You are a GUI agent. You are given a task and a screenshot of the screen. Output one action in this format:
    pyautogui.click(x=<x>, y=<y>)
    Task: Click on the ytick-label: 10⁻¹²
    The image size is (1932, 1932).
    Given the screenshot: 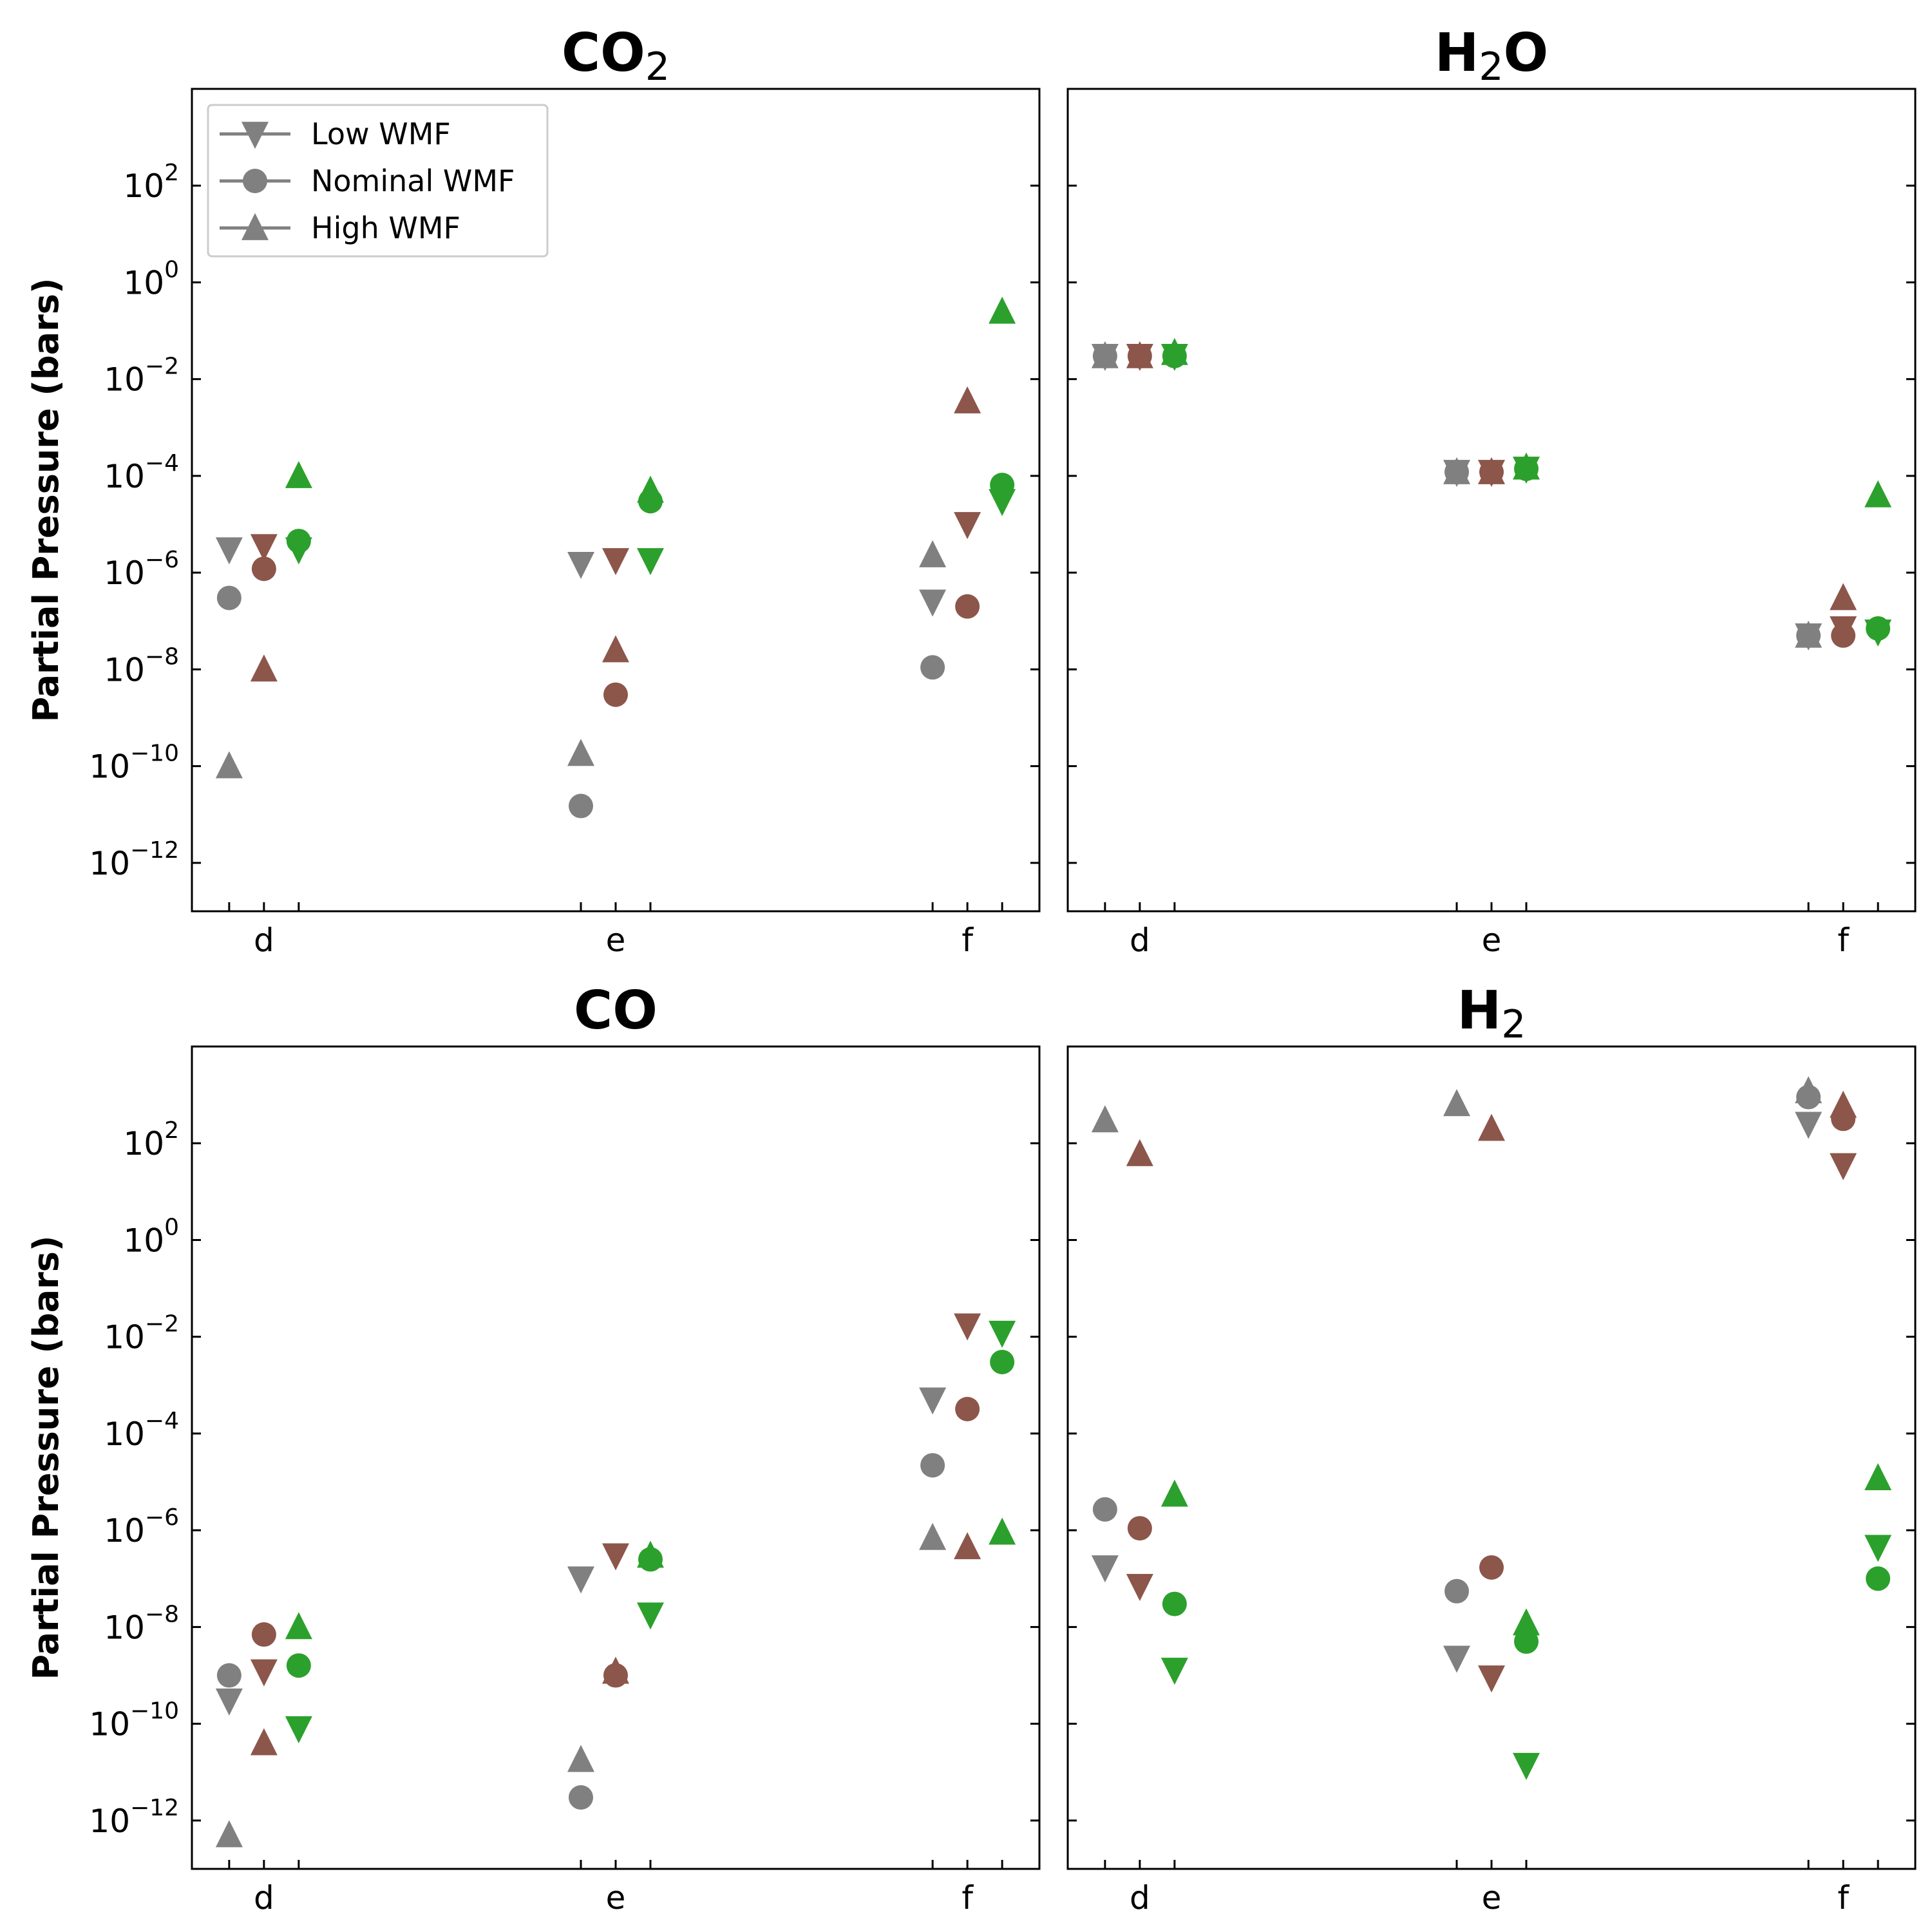 What is the action you would take?
    pyautogui.click(x=134, y=859)
    